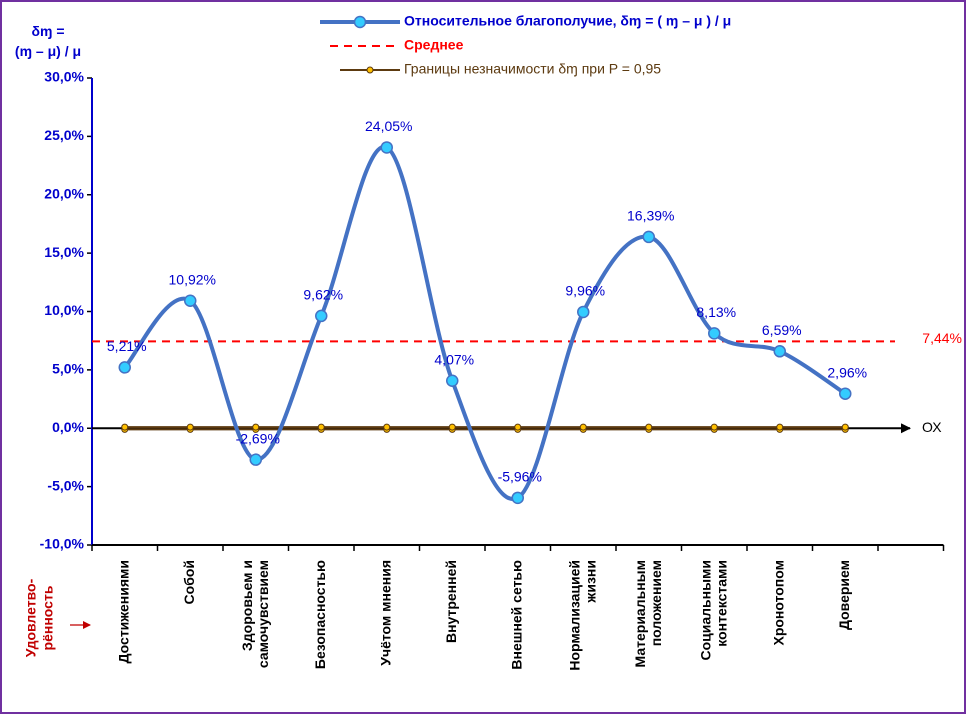 The width and height of the screenshot is (966, 714). Describe the element at coordinates (585, 291) in the screenshot. I see `data-label: 9,96%` at that location.